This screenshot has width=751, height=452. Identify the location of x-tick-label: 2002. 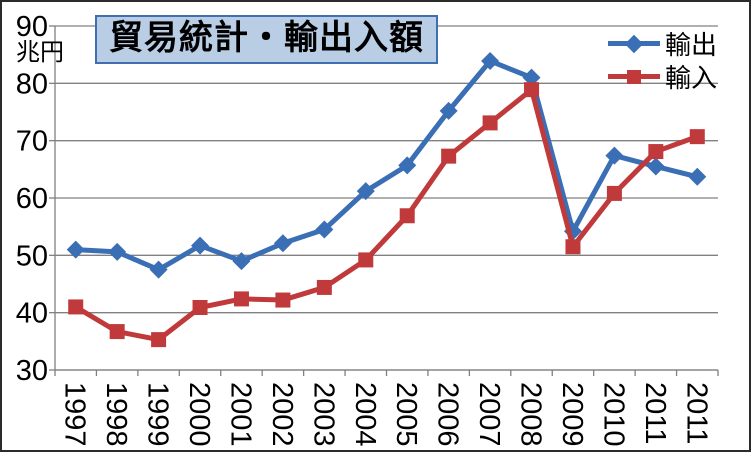
(282, 414).